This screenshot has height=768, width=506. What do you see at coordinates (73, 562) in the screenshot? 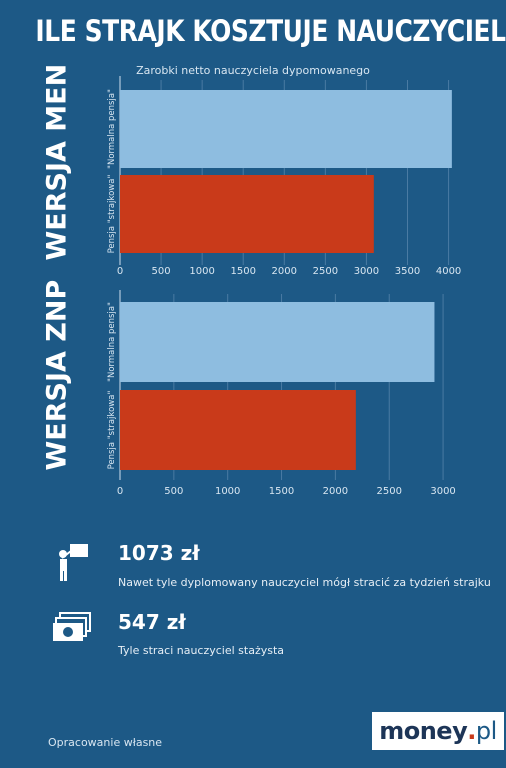
I see `teacher-icon` at bounding box center [73, 562].